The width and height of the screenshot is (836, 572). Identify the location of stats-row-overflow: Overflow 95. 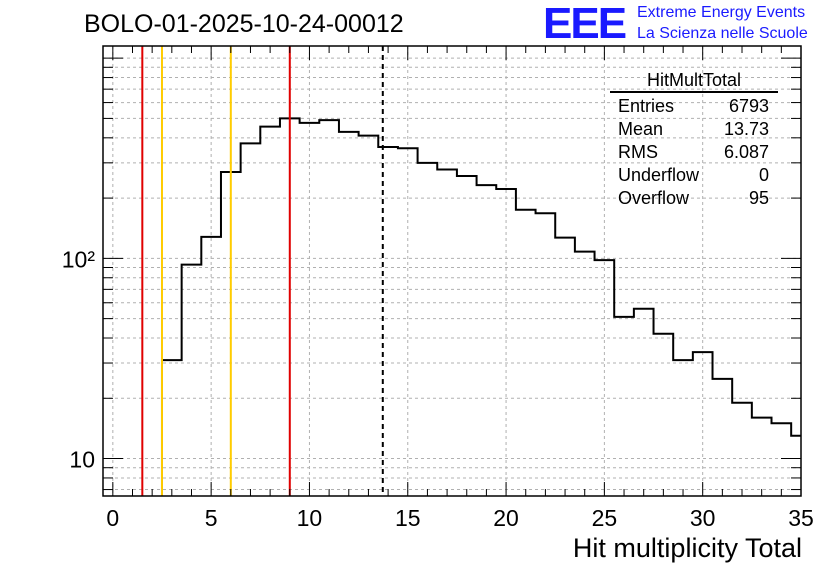
(694, 198).